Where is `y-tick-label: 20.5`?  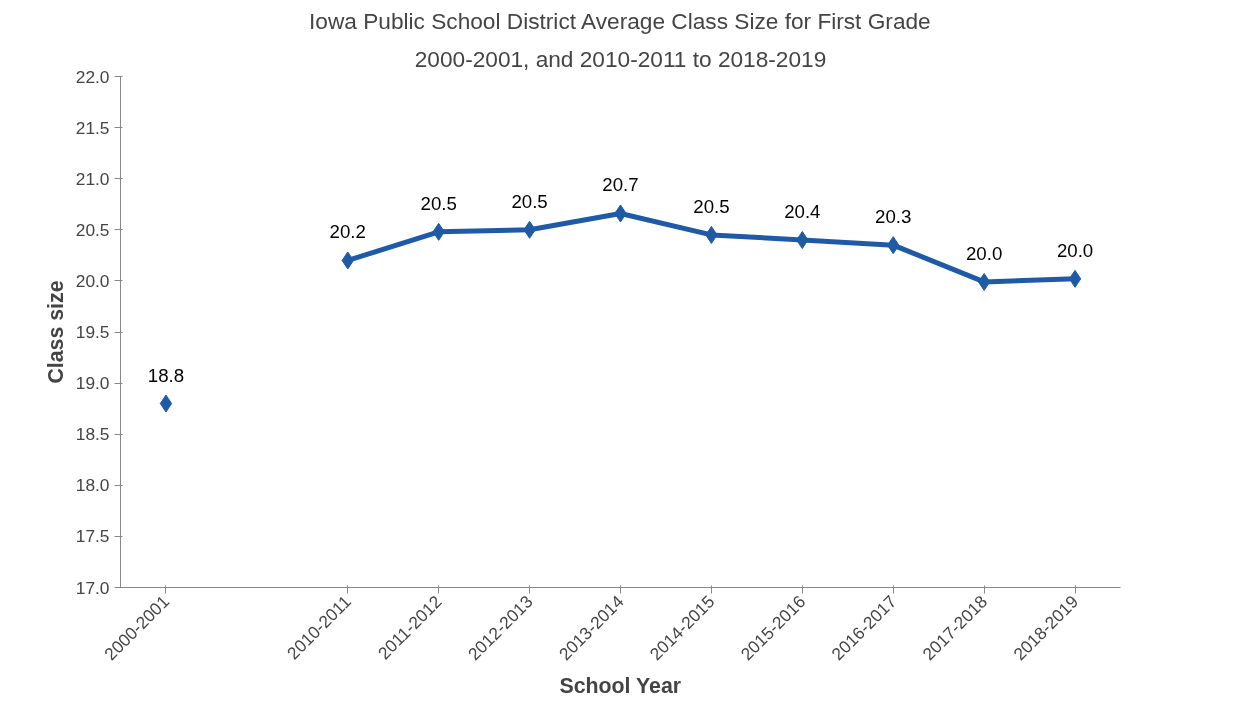 y-tick-label: 20.5 is located at coordinates (92, 229).